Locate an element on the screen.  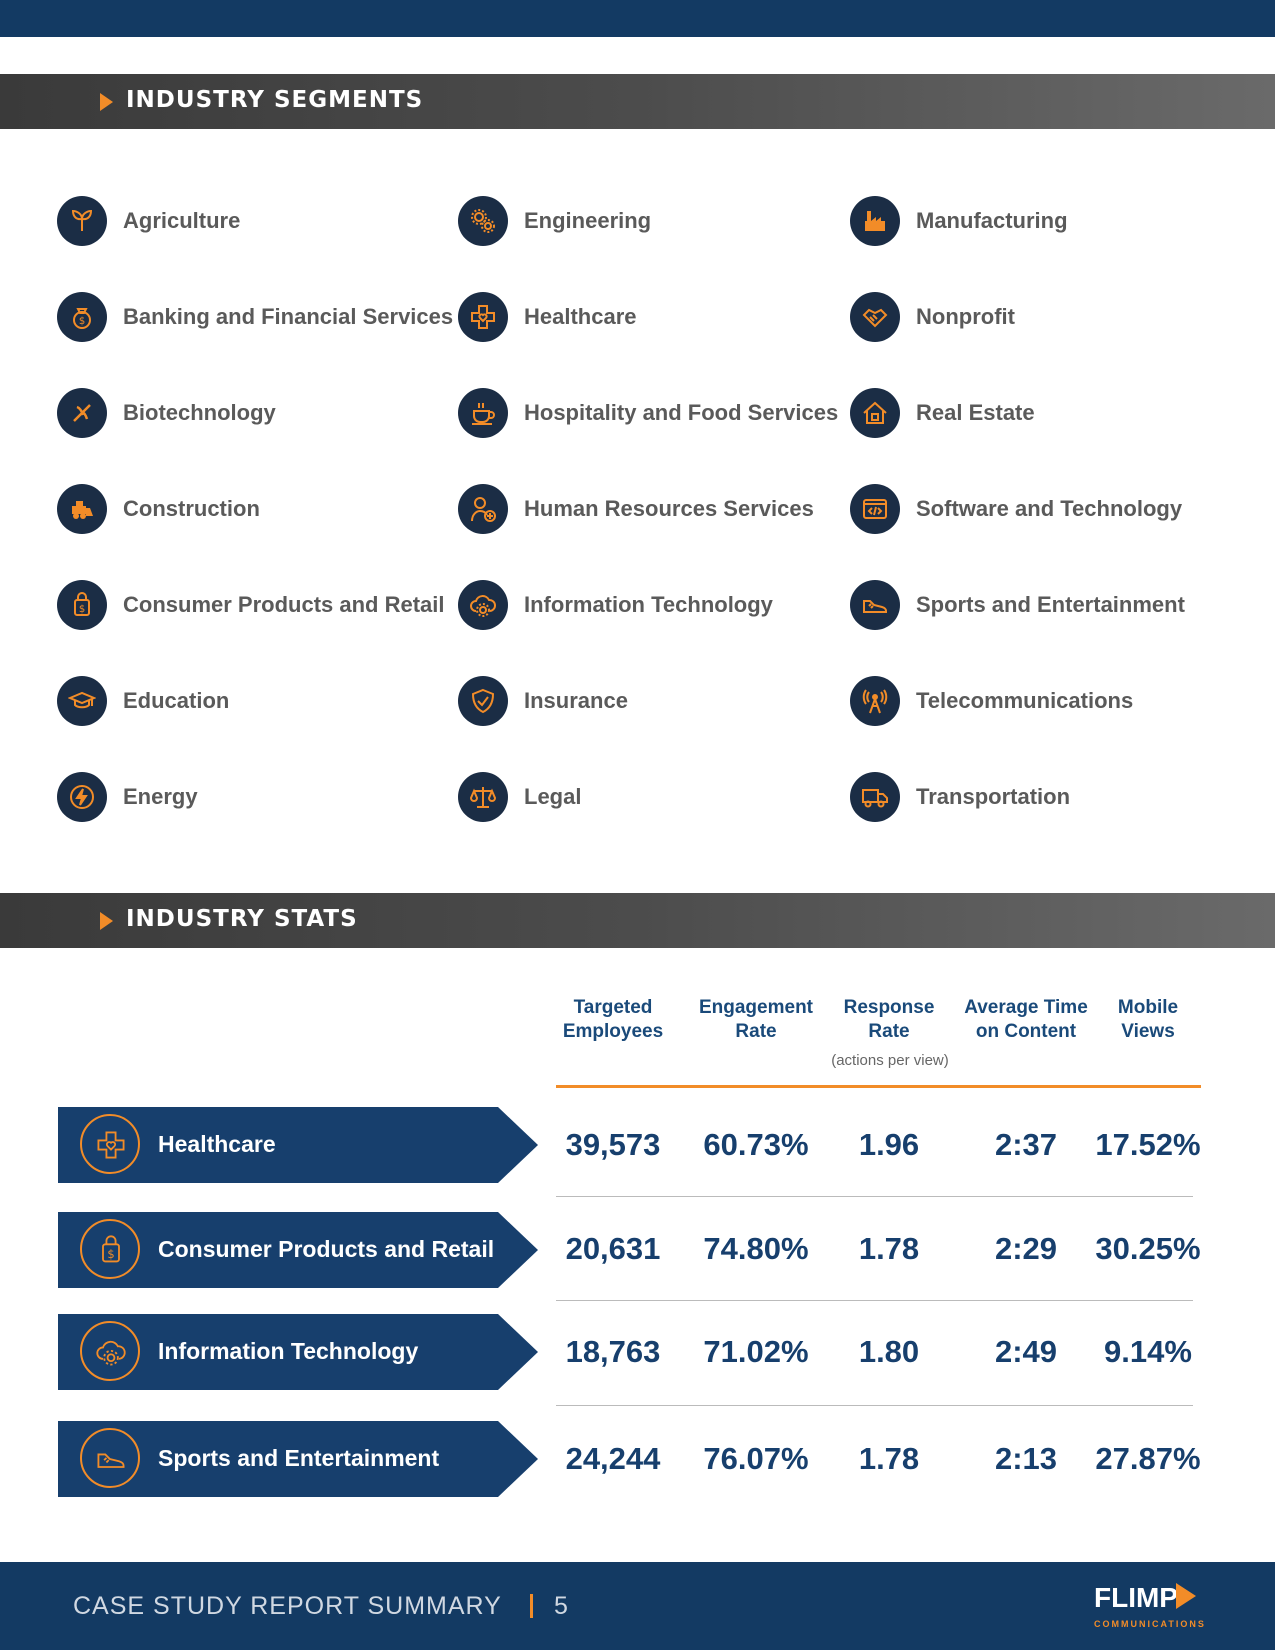
mobile-views-value: 27.87% is located at coordinates (1148, 1458).